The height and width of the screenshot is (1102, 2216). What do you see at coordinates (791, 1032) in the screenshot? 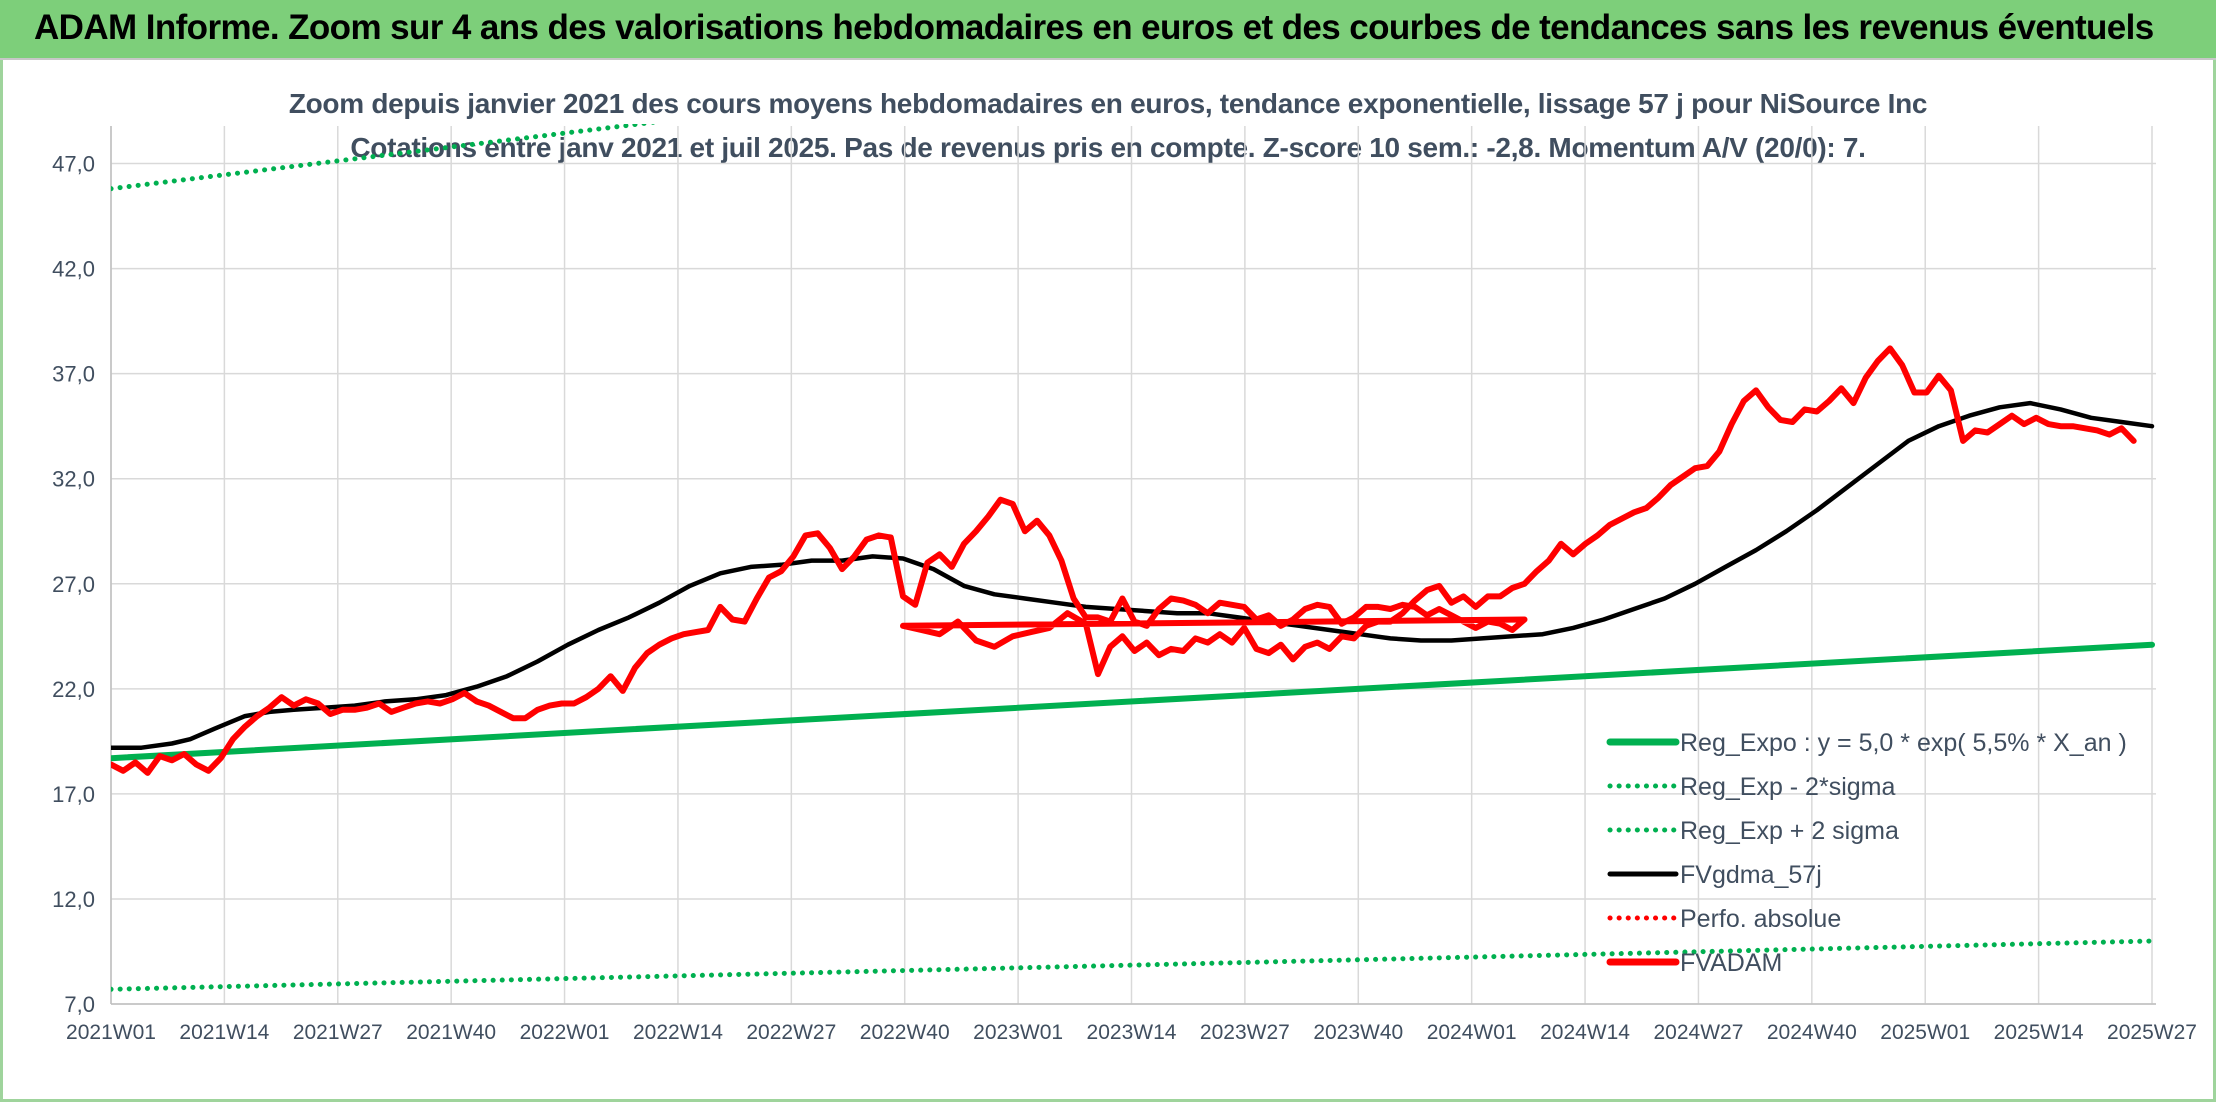
I see `x-tick-label: 2022W27` at bounding box center [791, 1032].